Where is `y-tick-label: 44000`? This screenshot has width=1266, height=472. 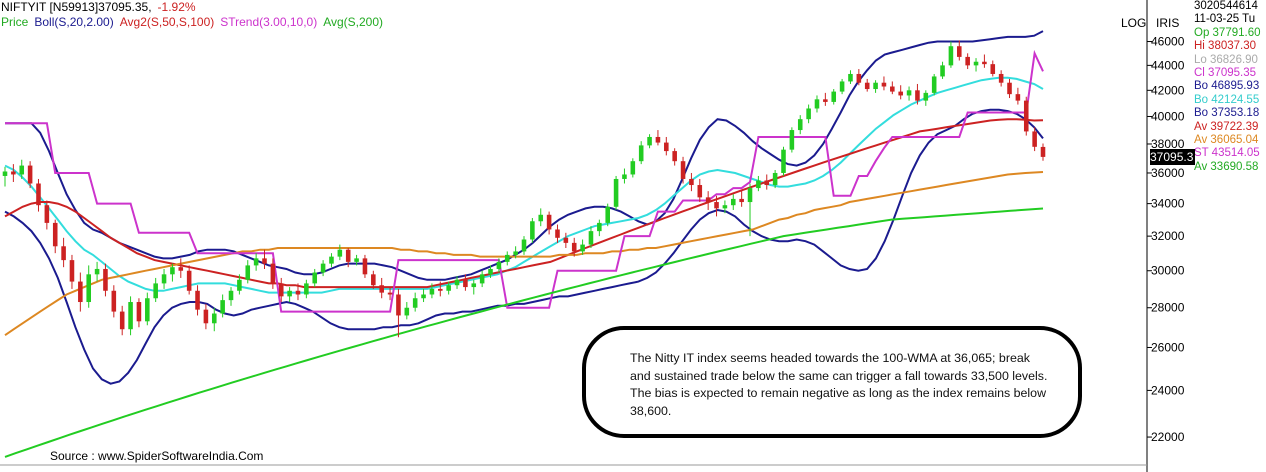
y-tick-label: 44000 is located at coordinates (1168, 65).